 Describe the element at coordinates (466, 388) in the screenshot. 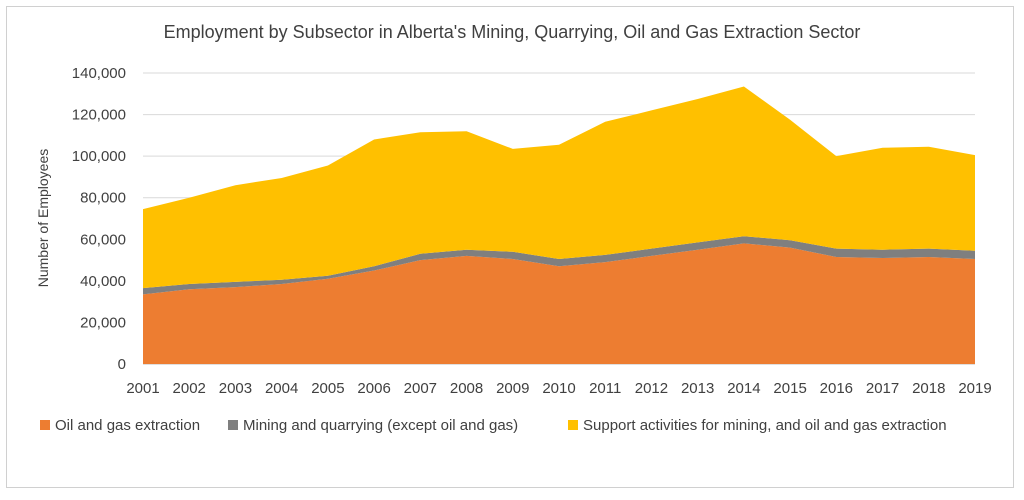

I see `x-tick-label: 2008` at that location.